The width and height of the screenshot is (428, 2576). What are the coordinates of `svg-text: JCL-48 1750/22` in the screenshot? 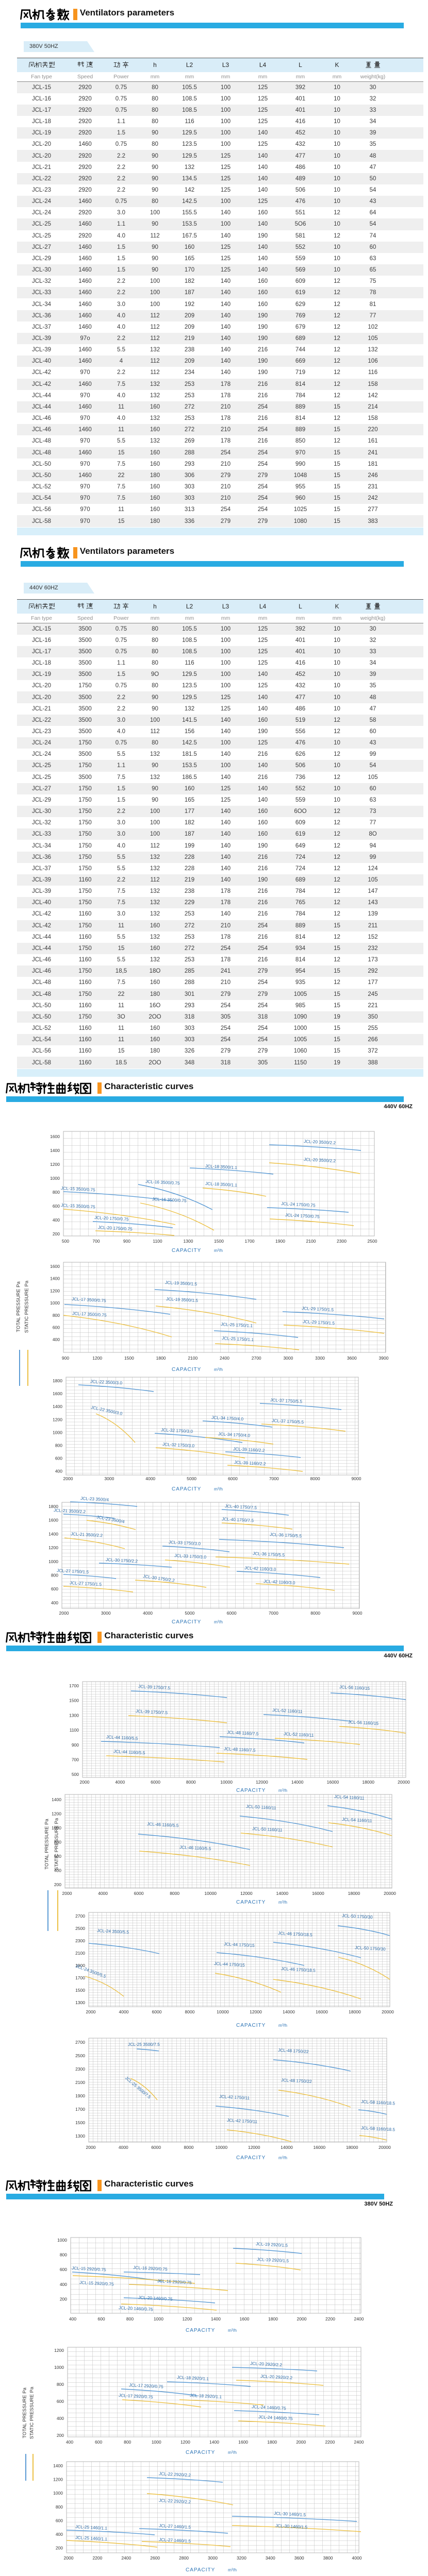 It's located at (293, 2050).